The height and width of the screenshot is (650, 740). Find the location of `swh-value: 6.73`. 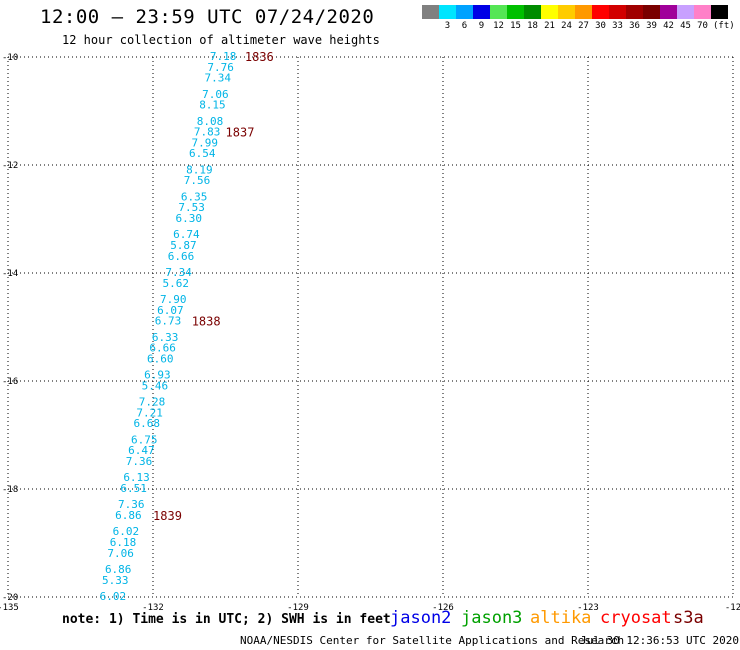

swh-value: 6.73 is located at coordinates (168, 321).